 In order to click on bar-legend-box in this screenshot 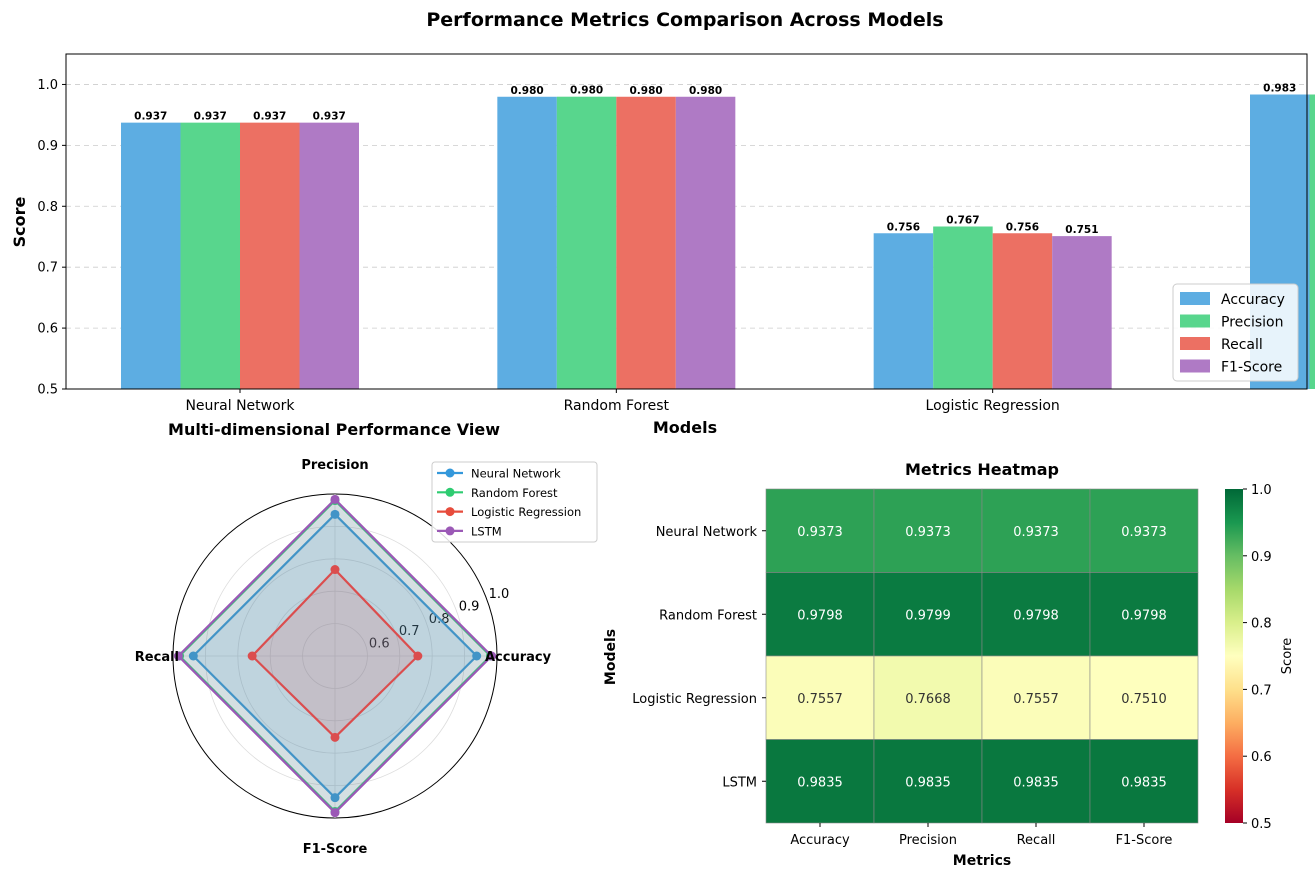, I will do `click(1235, 332)`.